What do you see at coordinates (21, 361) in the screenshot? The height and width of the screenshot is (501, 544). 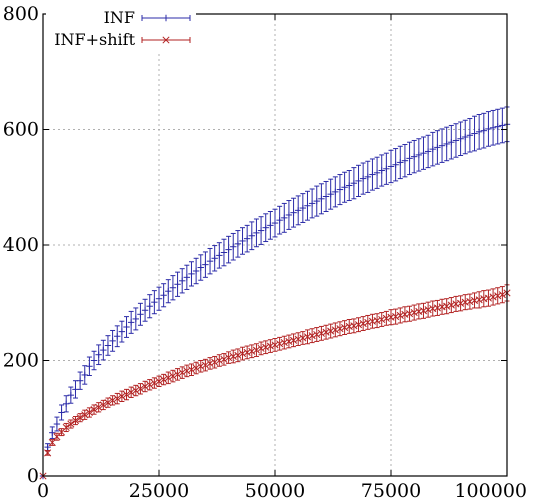 I see `y-tick-label: 200` at bounding box center [21, 361].